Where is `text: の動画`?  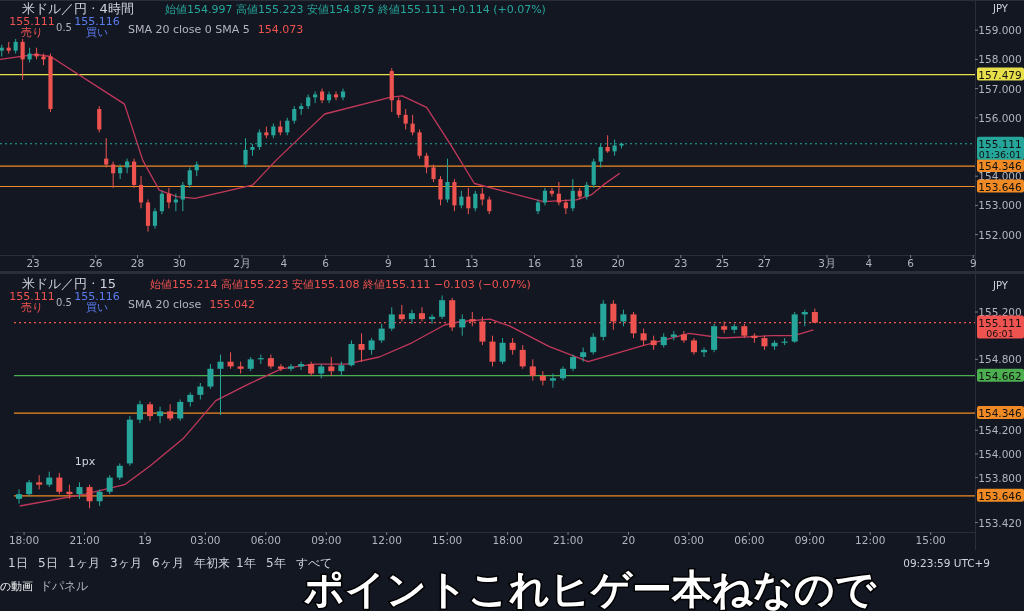 text: の動画 is located at coordinates (16, 586).